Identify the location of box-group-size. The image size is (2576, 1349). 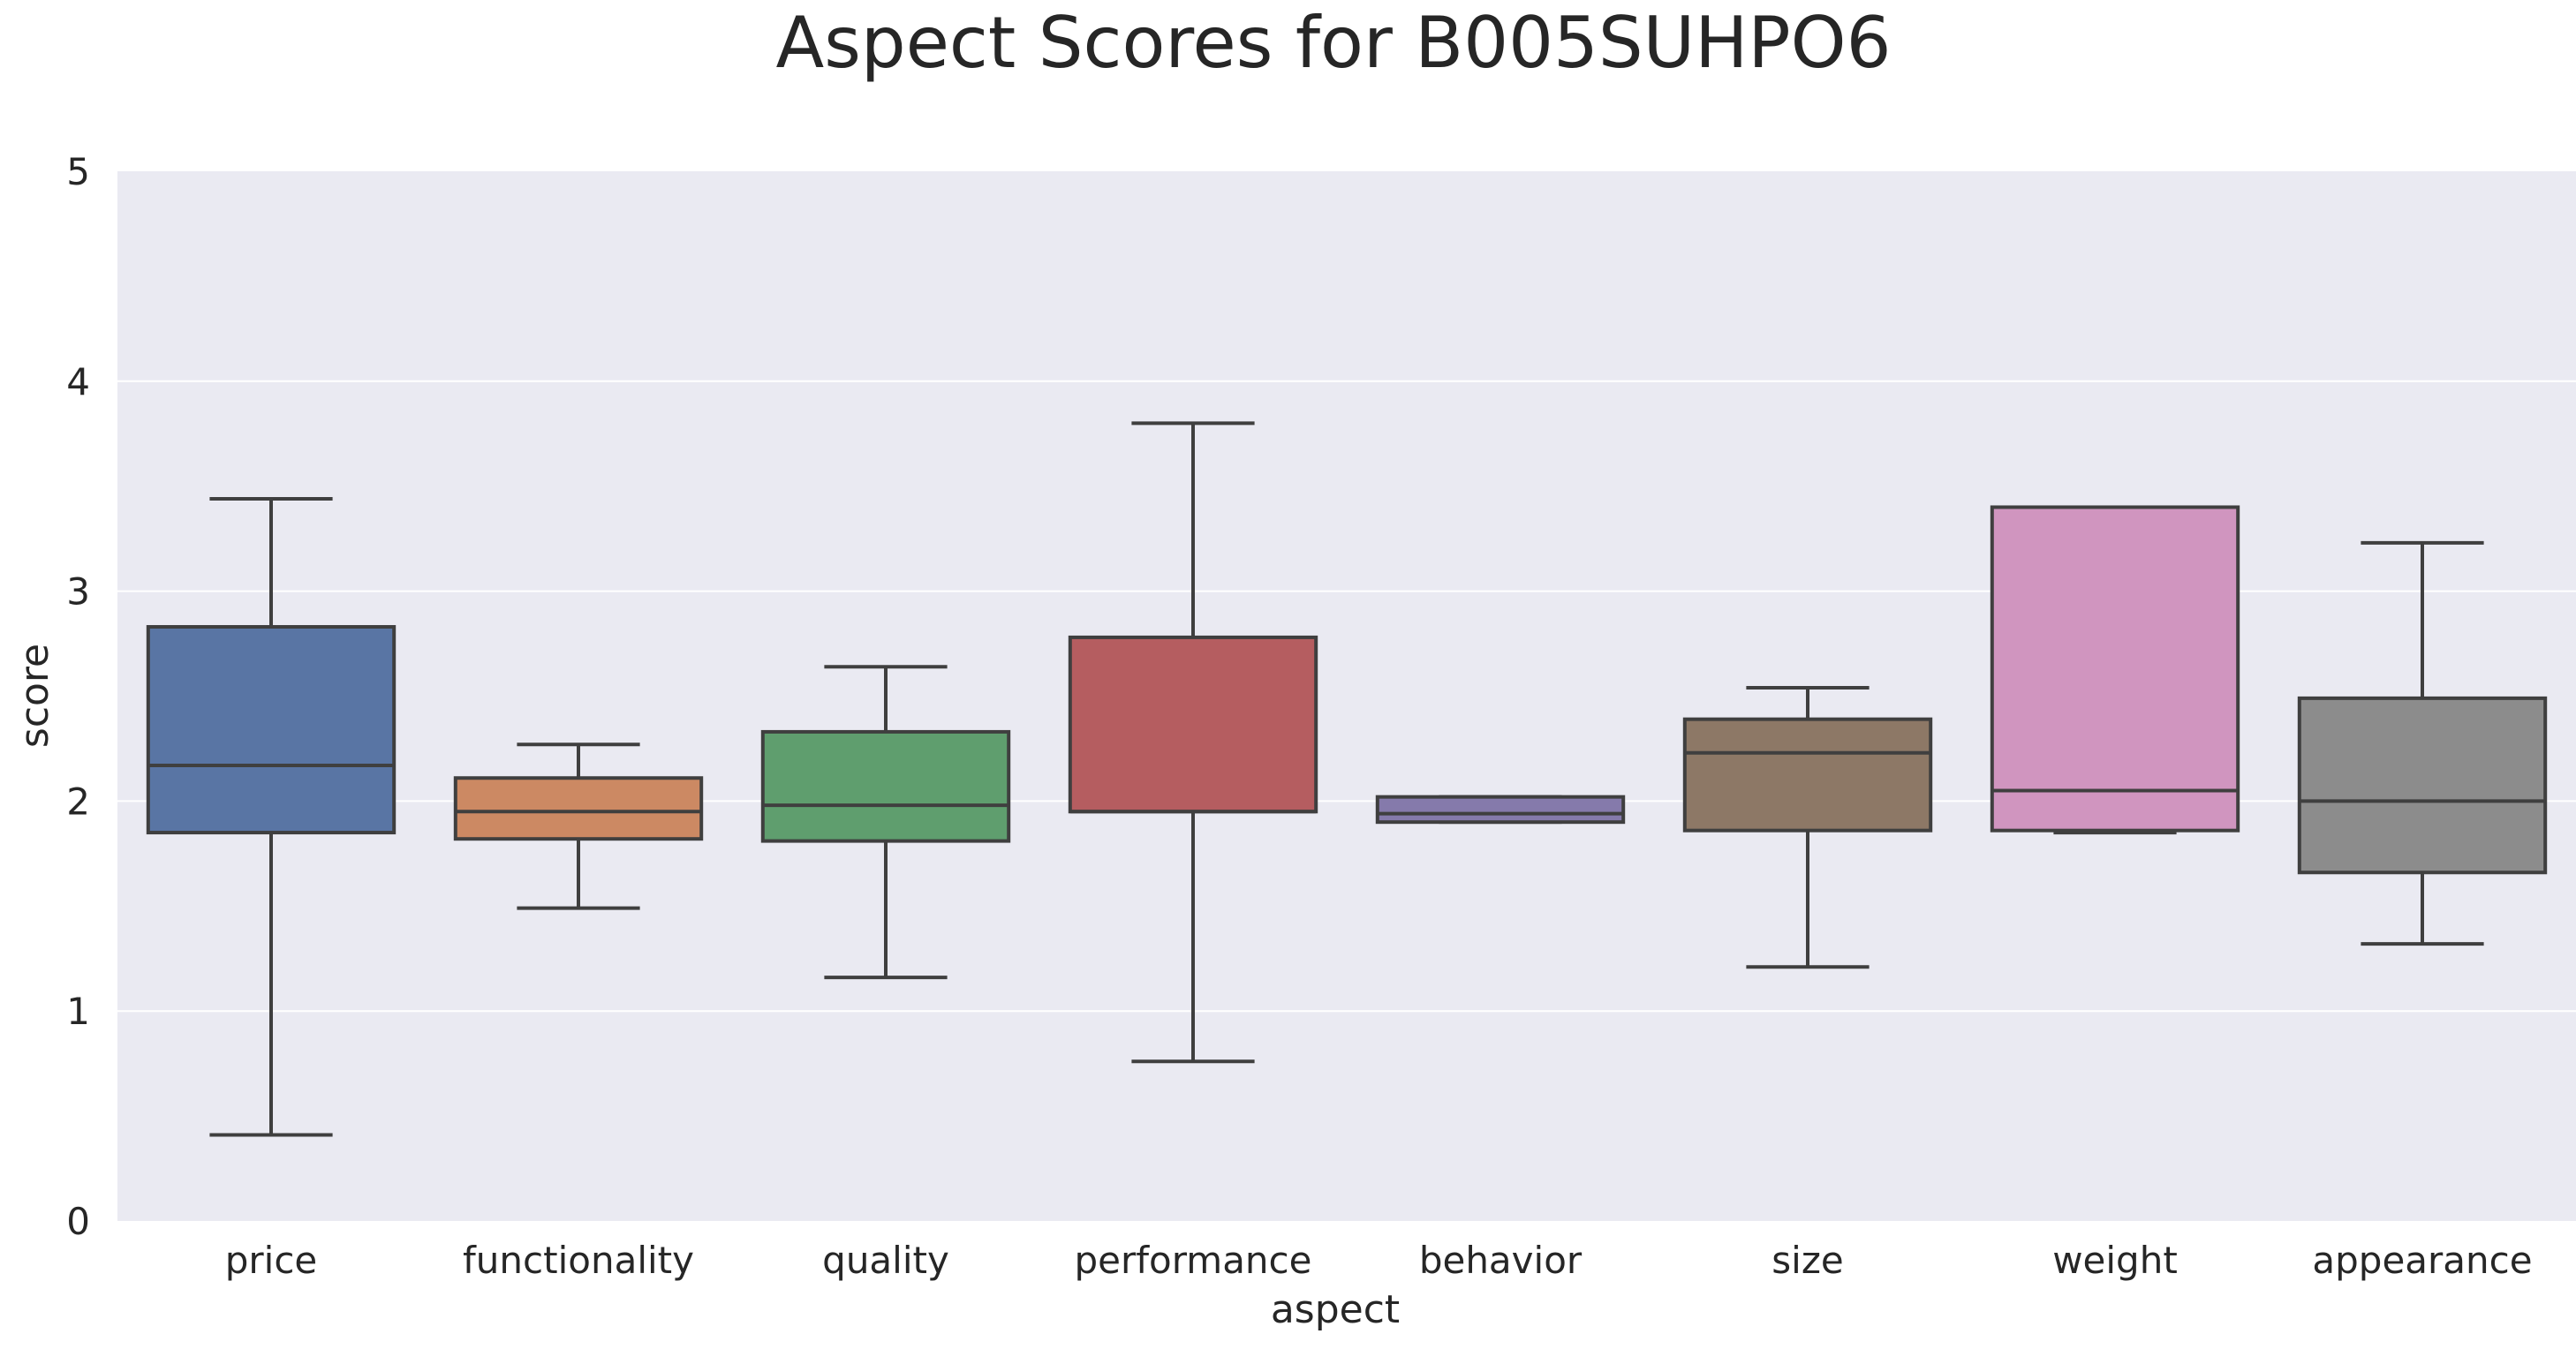
(1807, 827).